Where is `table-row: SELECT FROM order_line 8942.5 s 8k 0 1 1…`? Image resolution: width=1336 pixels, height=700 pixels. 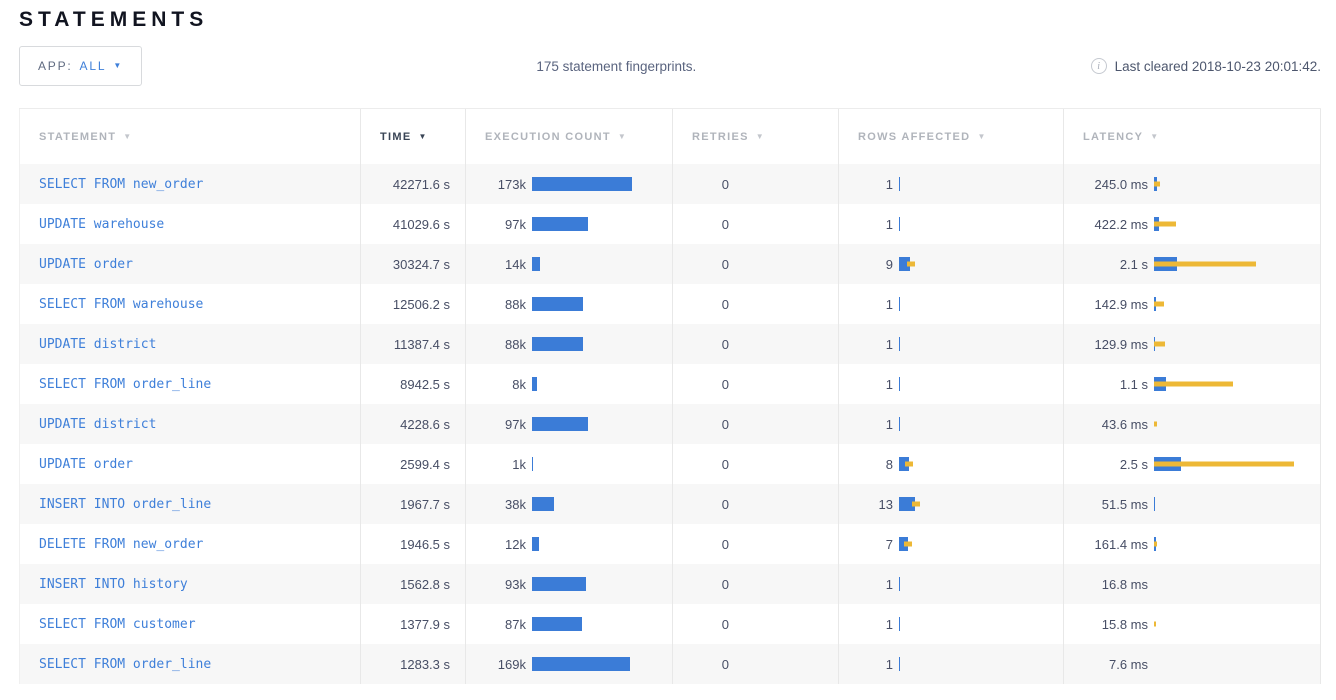 table-row: SELECT FROM order_line 8942.5 s 8k 0 1 1… is located at coordinates (670, 384).